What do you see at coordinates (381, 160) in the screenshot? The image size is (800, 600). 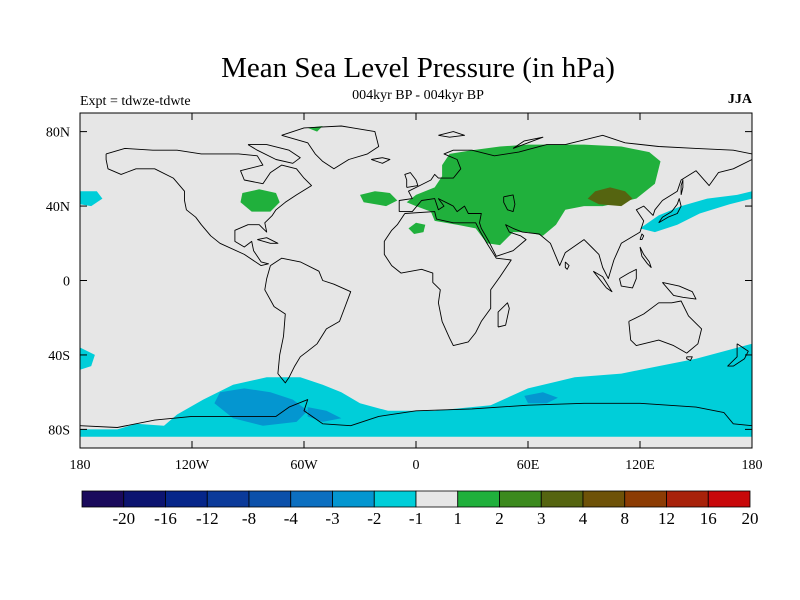 I see `coastline-iceland` at bounding box center [381, 160].